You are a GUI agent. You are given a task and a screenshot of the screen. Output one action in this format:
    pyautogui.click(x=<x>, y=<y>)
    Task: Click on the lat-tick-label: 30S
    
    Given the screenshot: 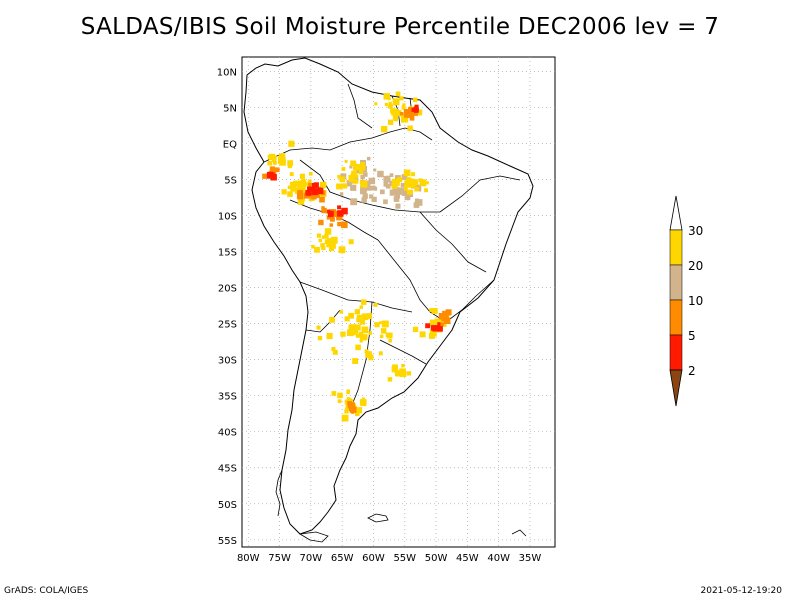 What is the action you would take?
    pyautogui.click(x=227, y=361)
    